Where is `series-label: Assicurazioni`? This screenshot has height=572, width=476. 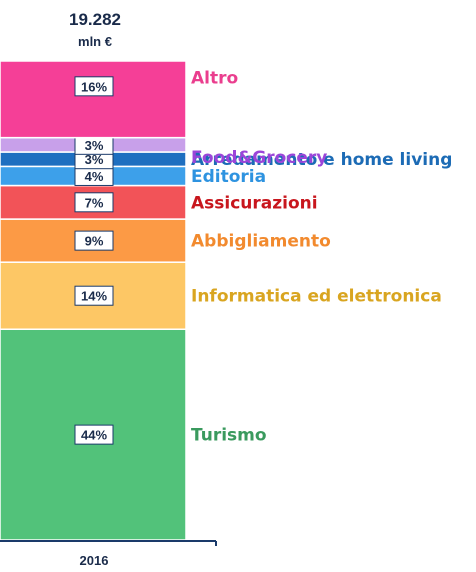
series-label: Assicurazioni is located at coordinates (254, 203).